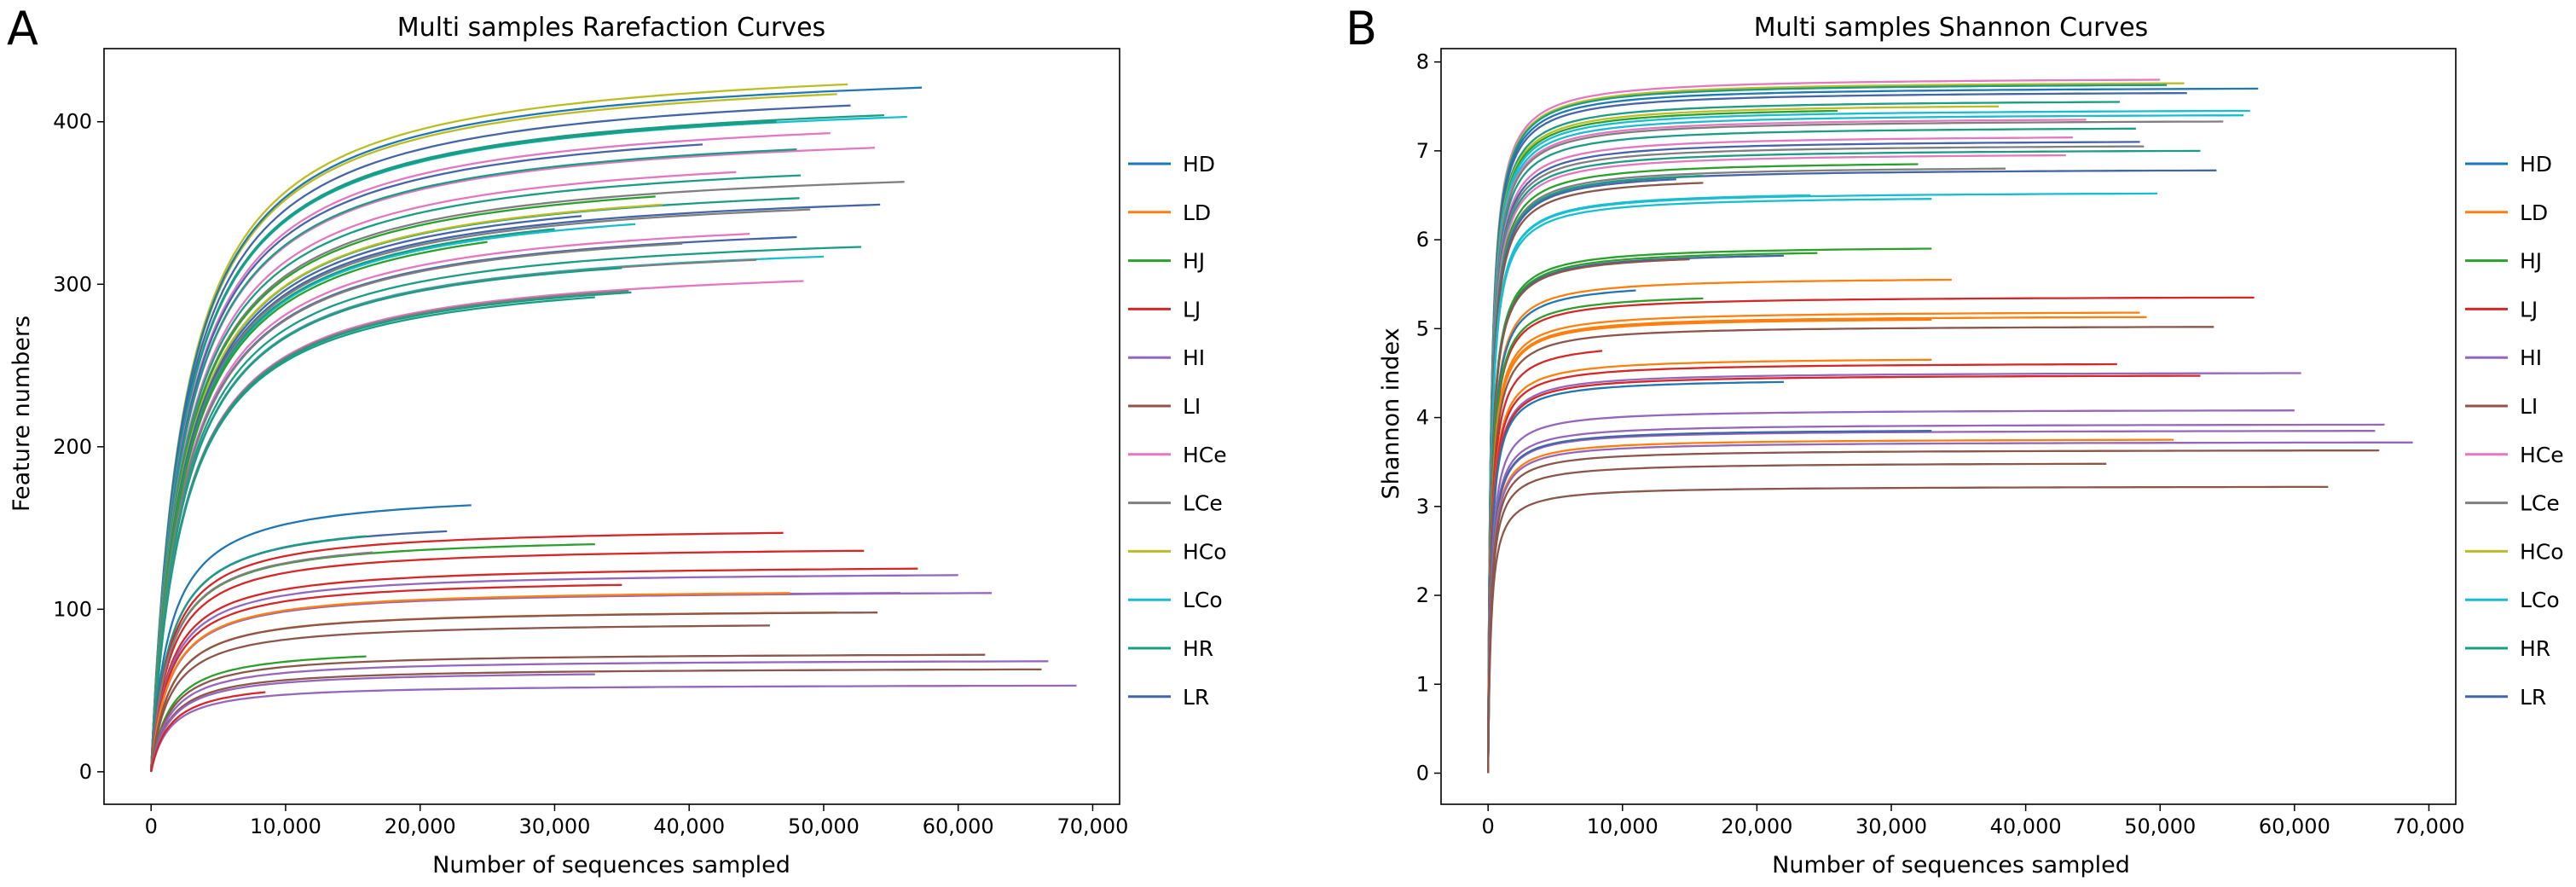 Image resolution: width=2576 pixels, height=887 pixels. What do you see at coordinates (611, 865) in the screenshot?
I see `x-axis-label-a: Number of sequences sampled` at bounding box center [611, 865].